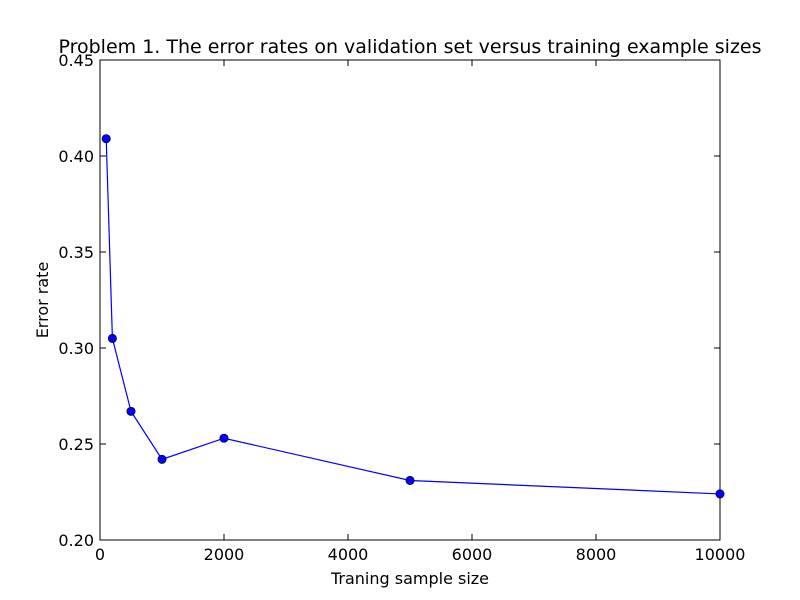 The width and height of the screenshot is (800, 600). Describe the element at coordinates (76, 444) in the screenshot. I see `y-tick-label: 0.25` at that location.